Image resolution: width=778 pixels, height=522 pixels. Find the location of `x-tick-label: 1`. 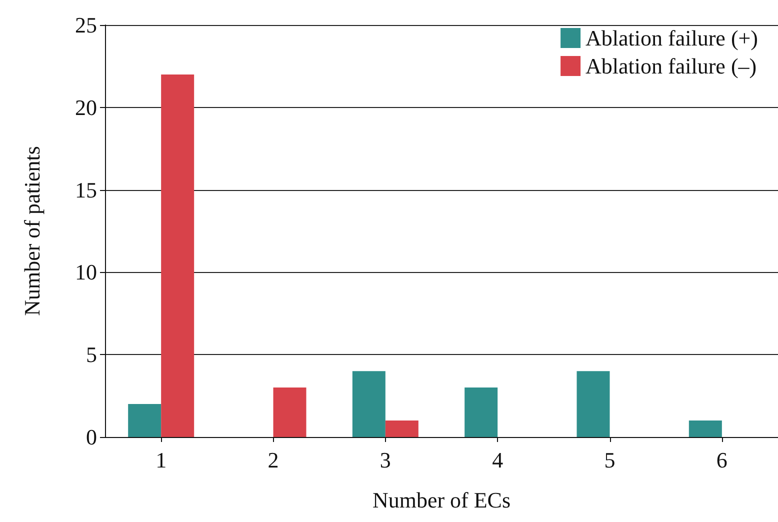

x-tick-label: 1 is located at coordinates (161, 460).